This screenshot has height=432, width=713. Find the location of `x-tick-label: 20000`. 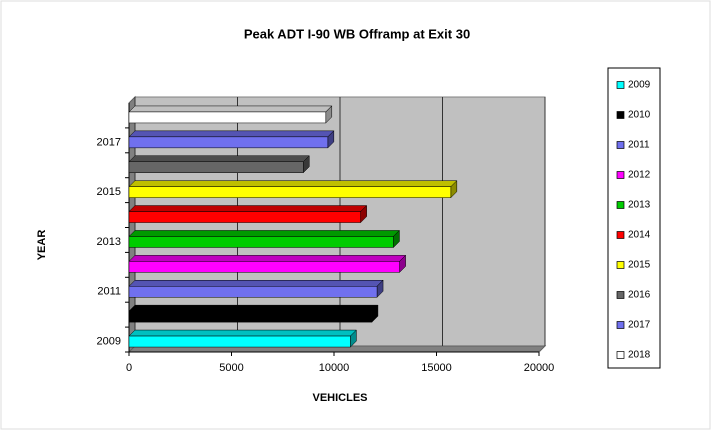

x-tick-label: 20000 is located at coordinates (539, 368).